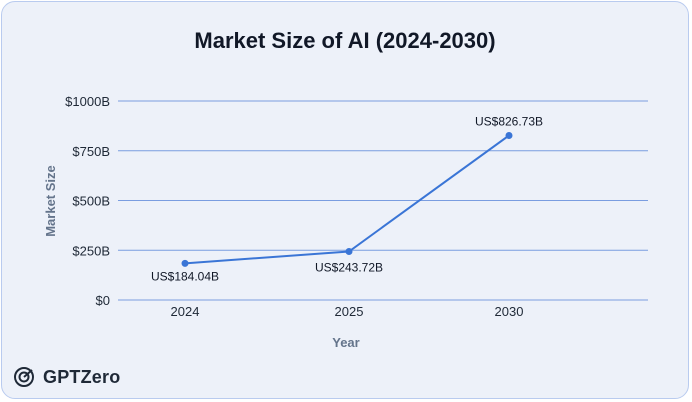 Image resolution: width=692 pixels, height=402 pixels. What do you see at coordinates (349, 267) in the screenshot?
I see `data-label: US$243.72B` at bounding box center [349, 267].